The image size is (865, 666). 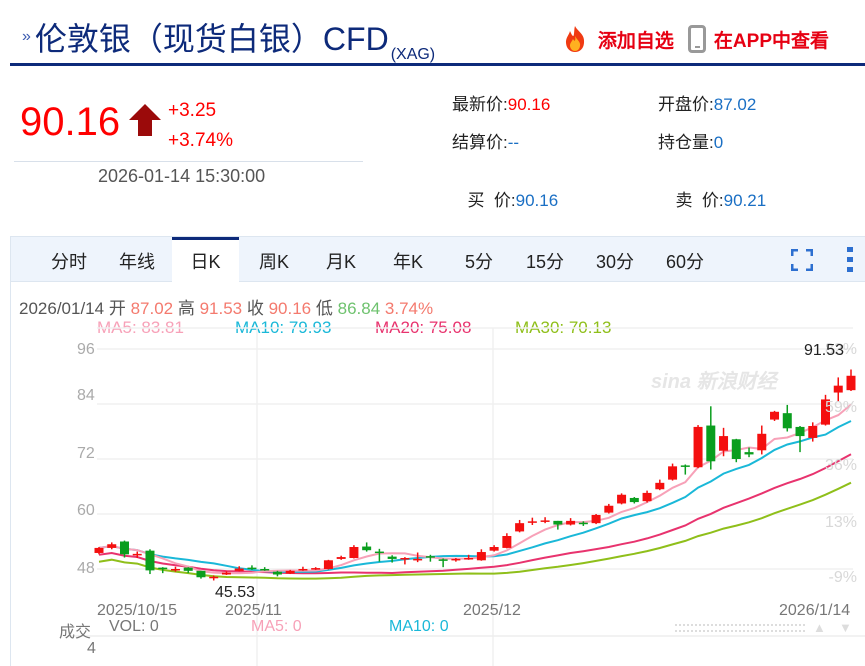 I want to click on pct-tick: -9%, so click(x=842, y=577).